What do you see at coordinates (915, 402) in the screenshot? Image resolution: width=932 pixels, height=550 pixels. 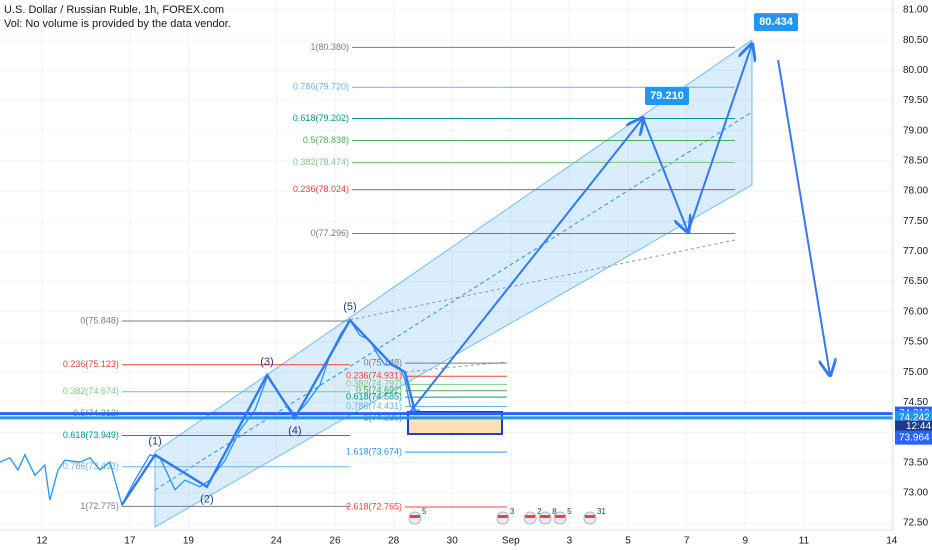 I see `y-tick-label: 74.50` at bounding box center [915, 402].